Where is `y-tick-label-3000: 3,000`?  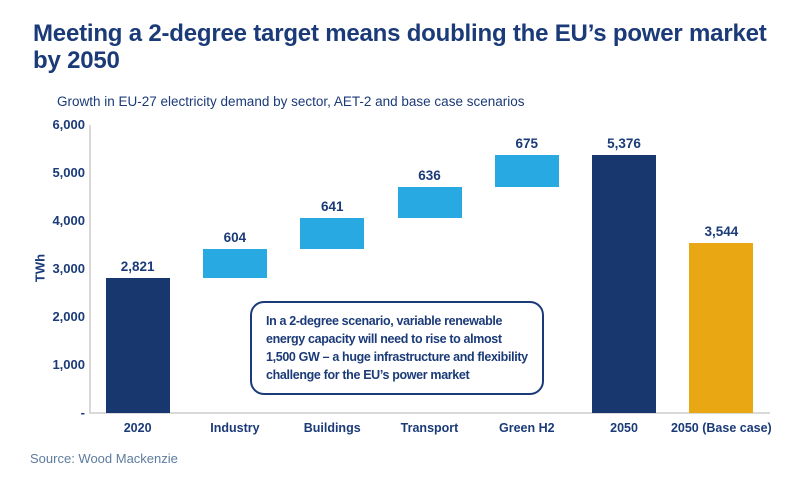 y-tick-label-3000: 3,000 is located at coordinates (68, 268).